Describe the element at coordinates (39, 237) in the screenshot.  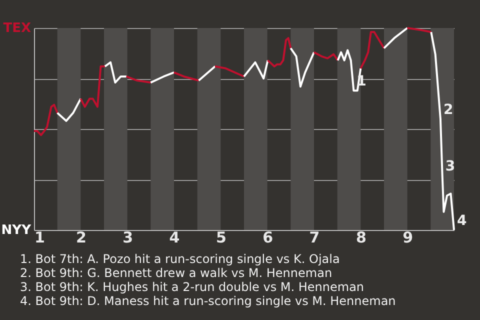
I see `x-tick-label: 1` at that location.